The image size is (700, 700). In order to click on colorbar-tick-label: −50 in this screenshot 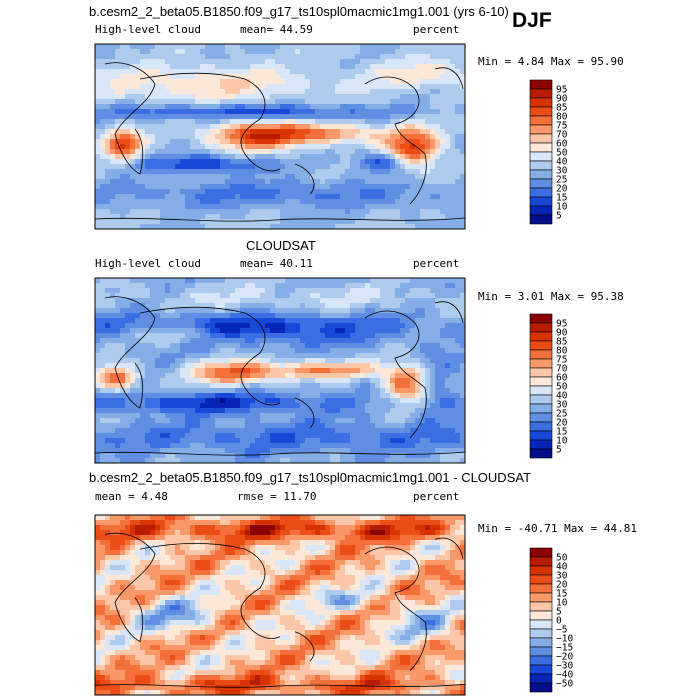, I will do `click(564, 684)`.